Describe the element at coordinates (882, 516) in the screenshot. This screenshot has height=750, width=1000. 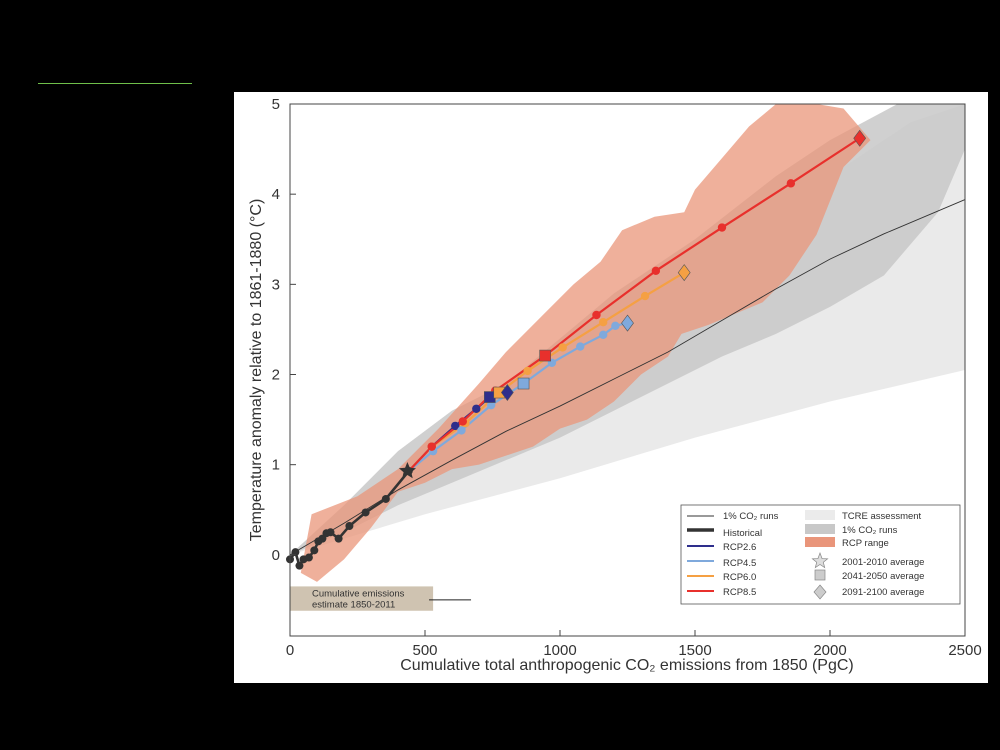
I see `legend-label-tcre: TCRE assessment` at that location.